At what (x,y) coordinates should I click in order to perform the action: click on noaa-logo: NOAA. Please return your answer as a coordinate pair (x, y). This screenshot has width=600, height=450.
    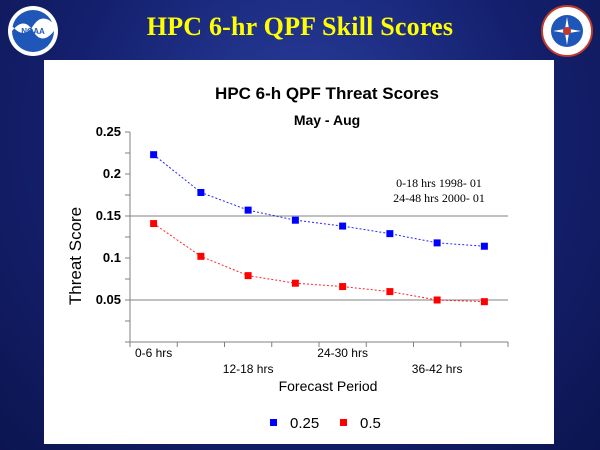
    Looking at the image, I should click on (33, 31).